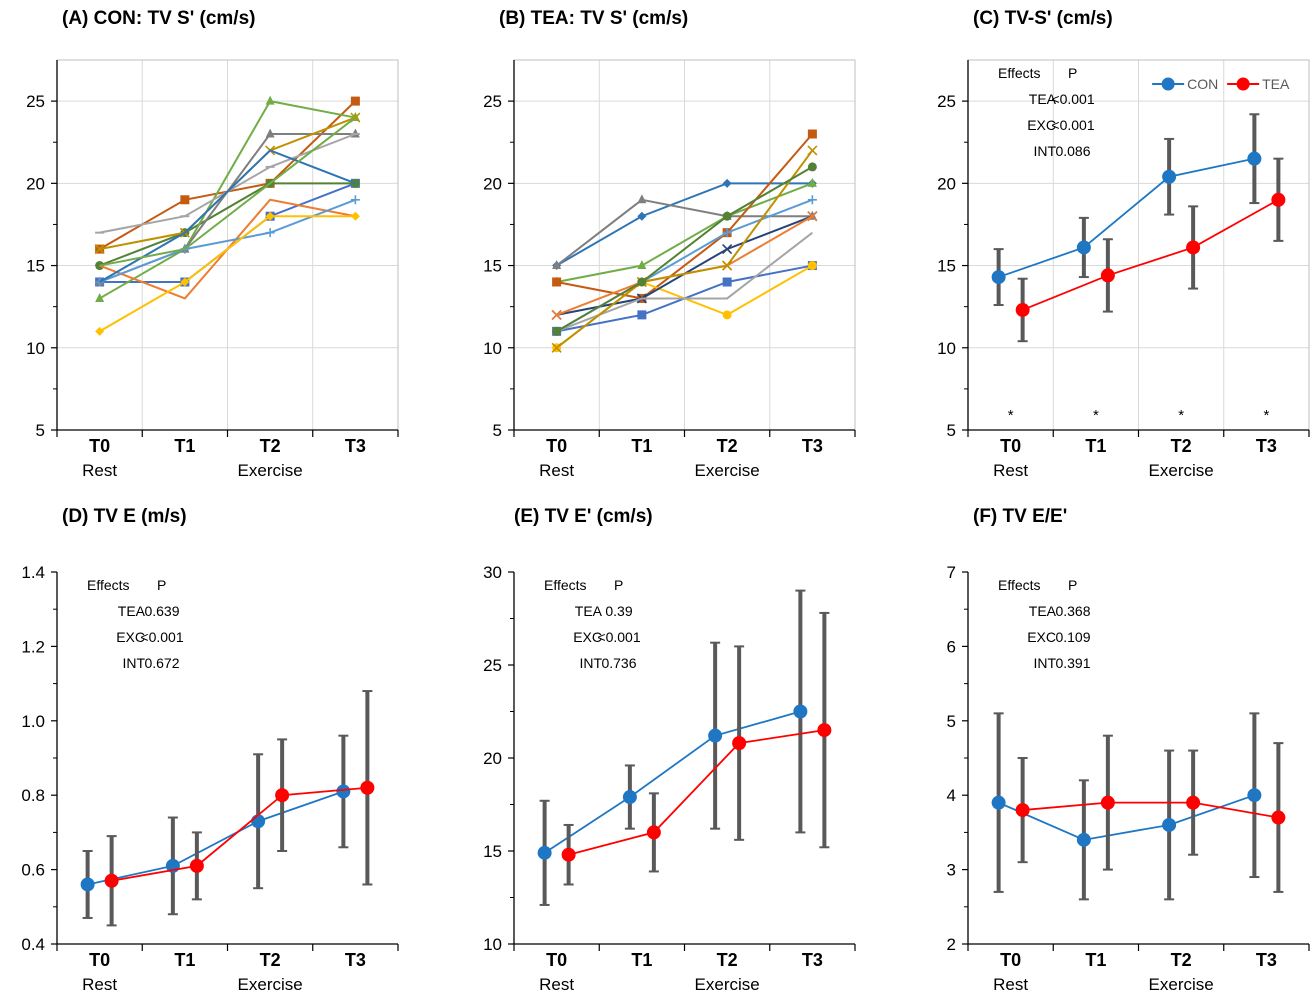  Describe the element at coordinates (1072, 637) in the screenshot. I see `effect-p-value: 0.109` at that location.